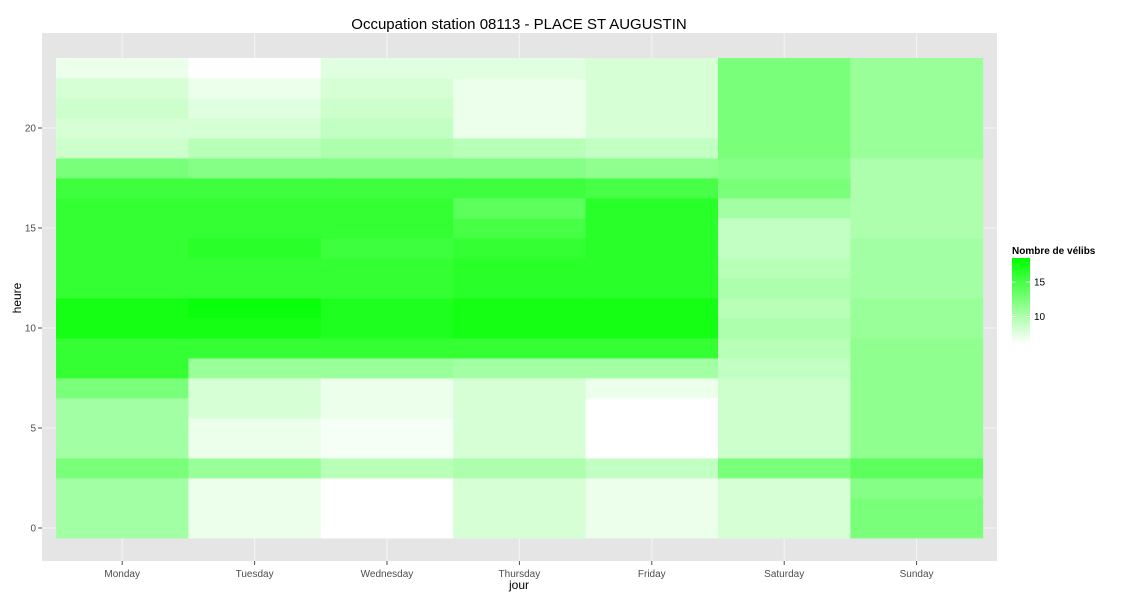 The width and height of the screenshot is (1125, 600). I want to click on legend-colorbar, so click(1021, 301).